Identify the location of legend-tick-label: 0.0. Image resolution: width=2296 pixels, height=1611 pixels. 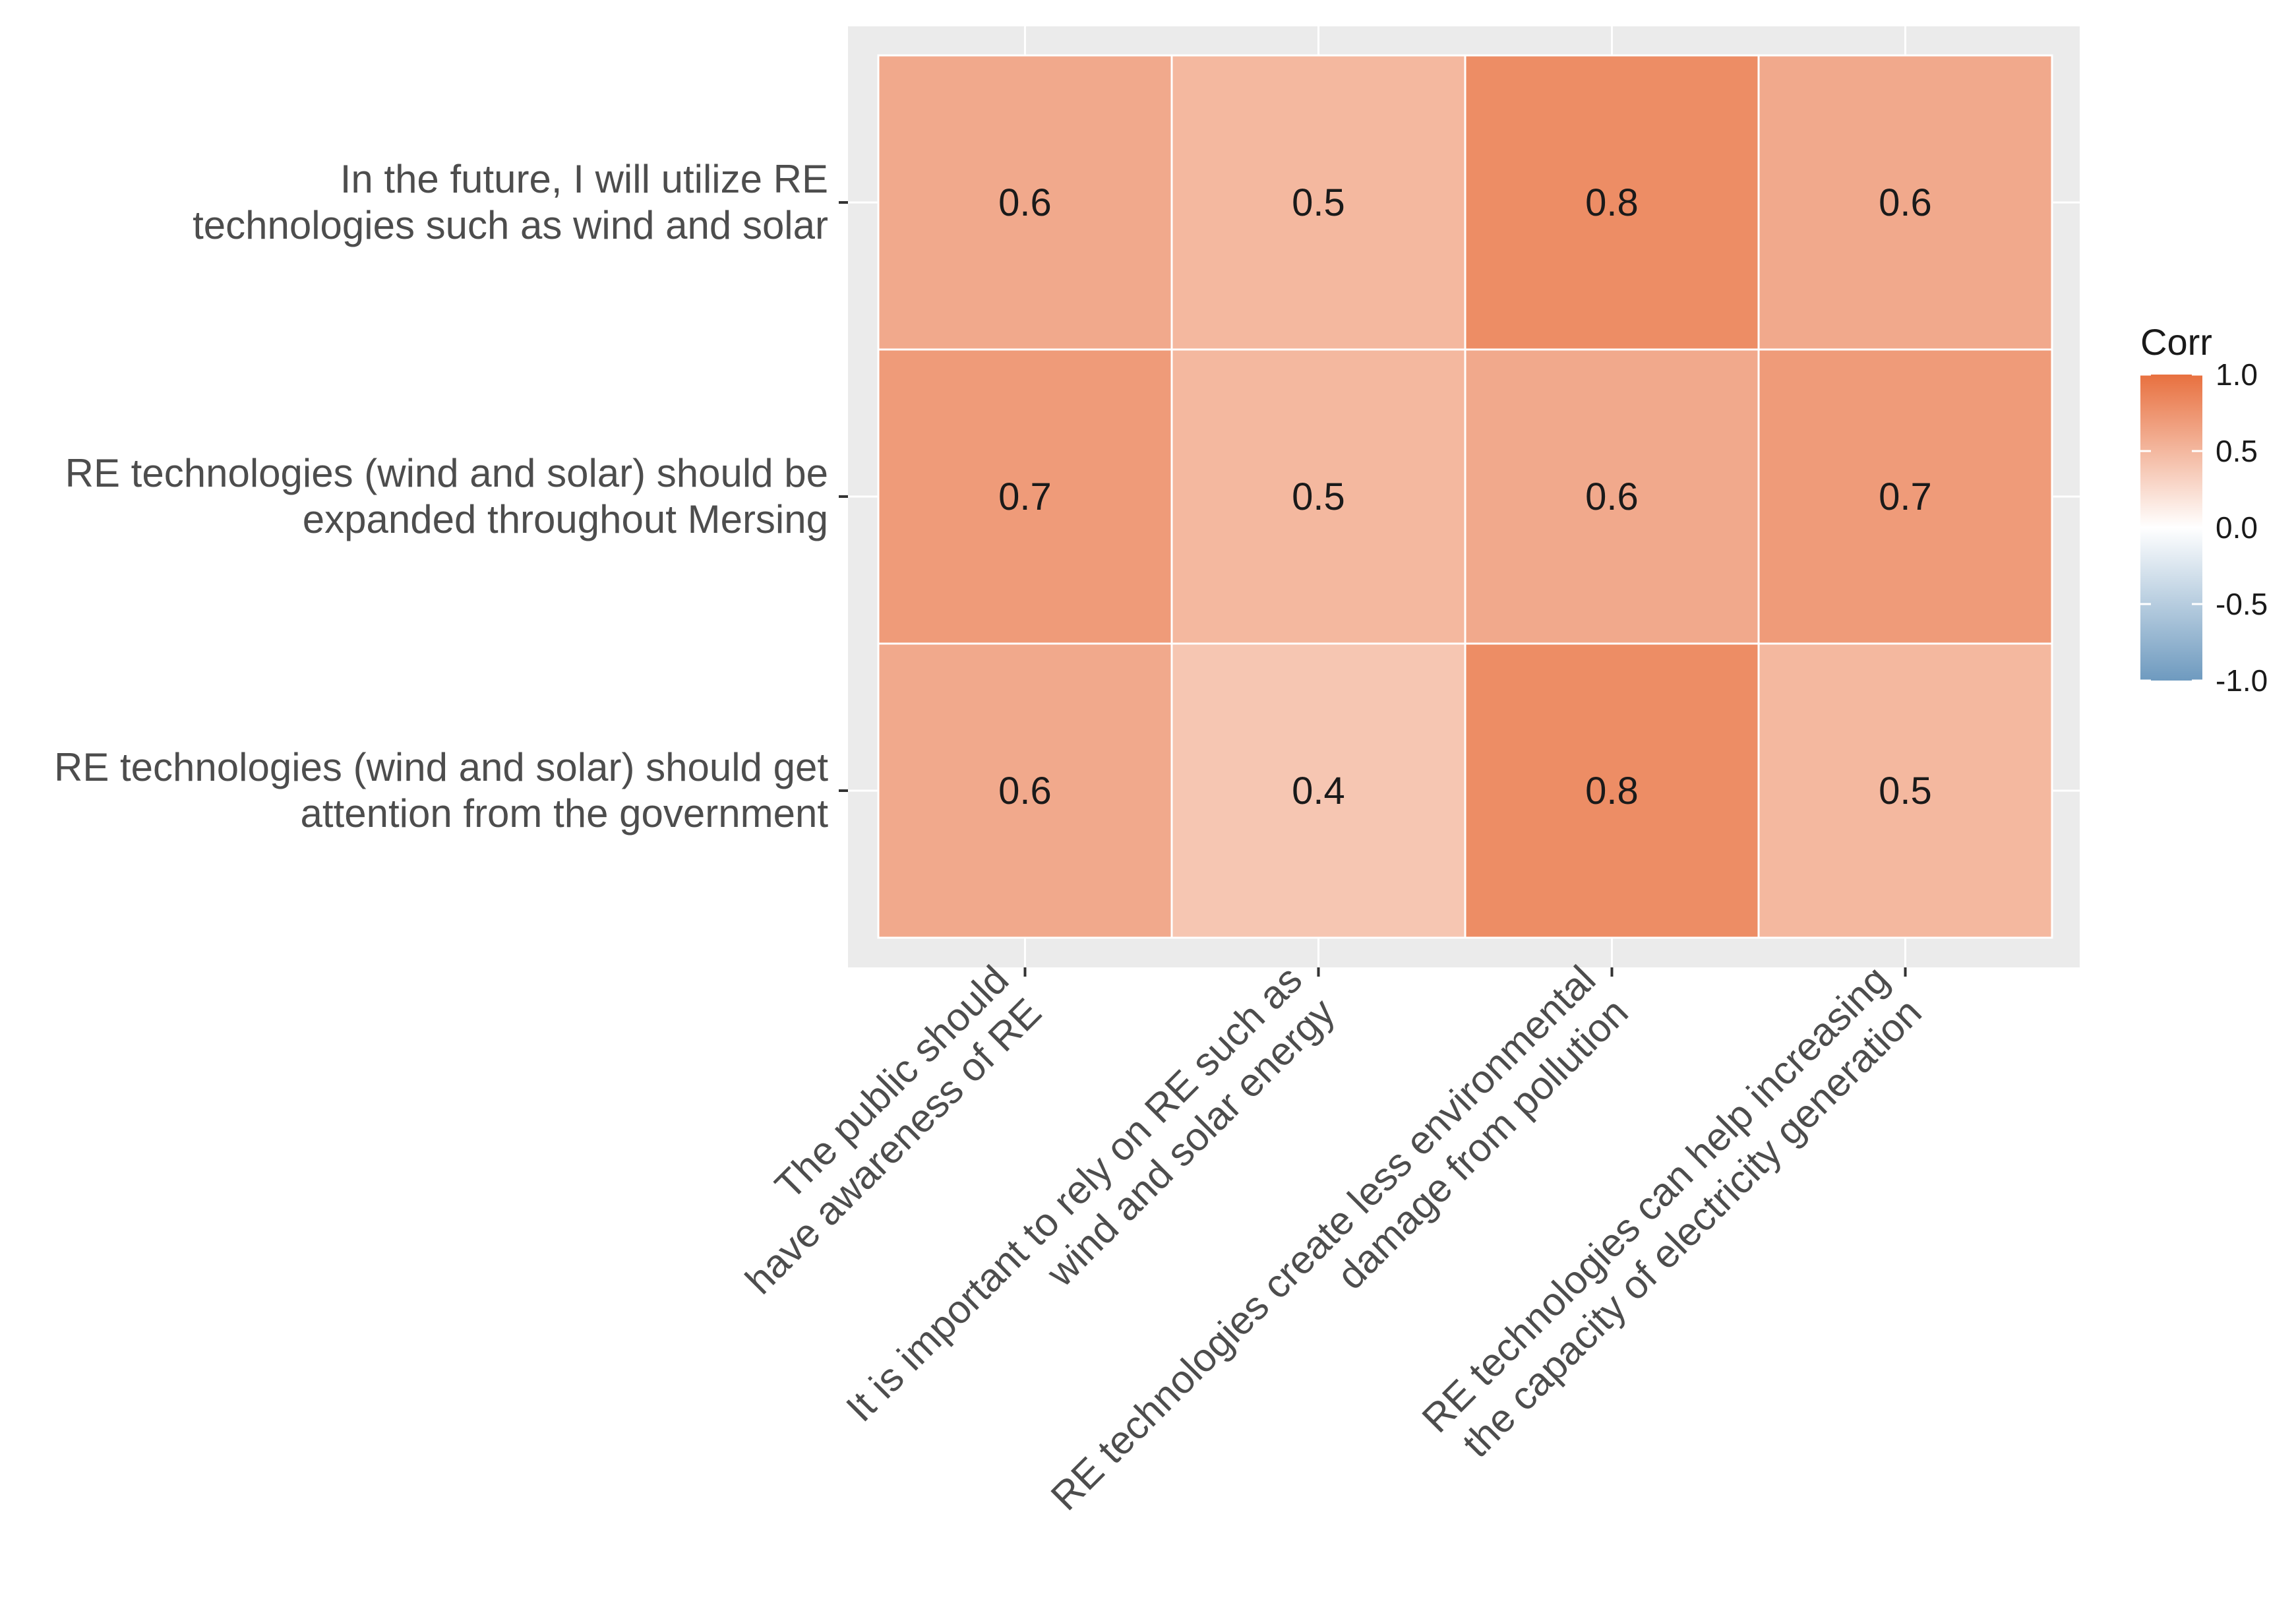
(2237, 527).